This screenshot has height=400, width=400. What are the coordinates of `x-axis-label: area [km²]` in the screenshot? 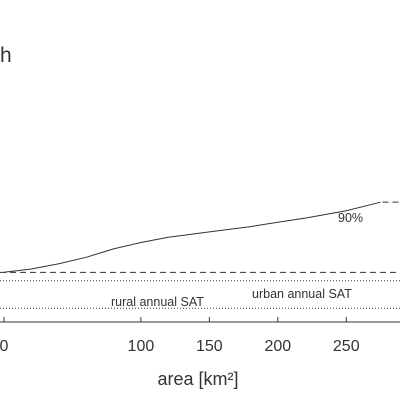 It's located at (197, 379).